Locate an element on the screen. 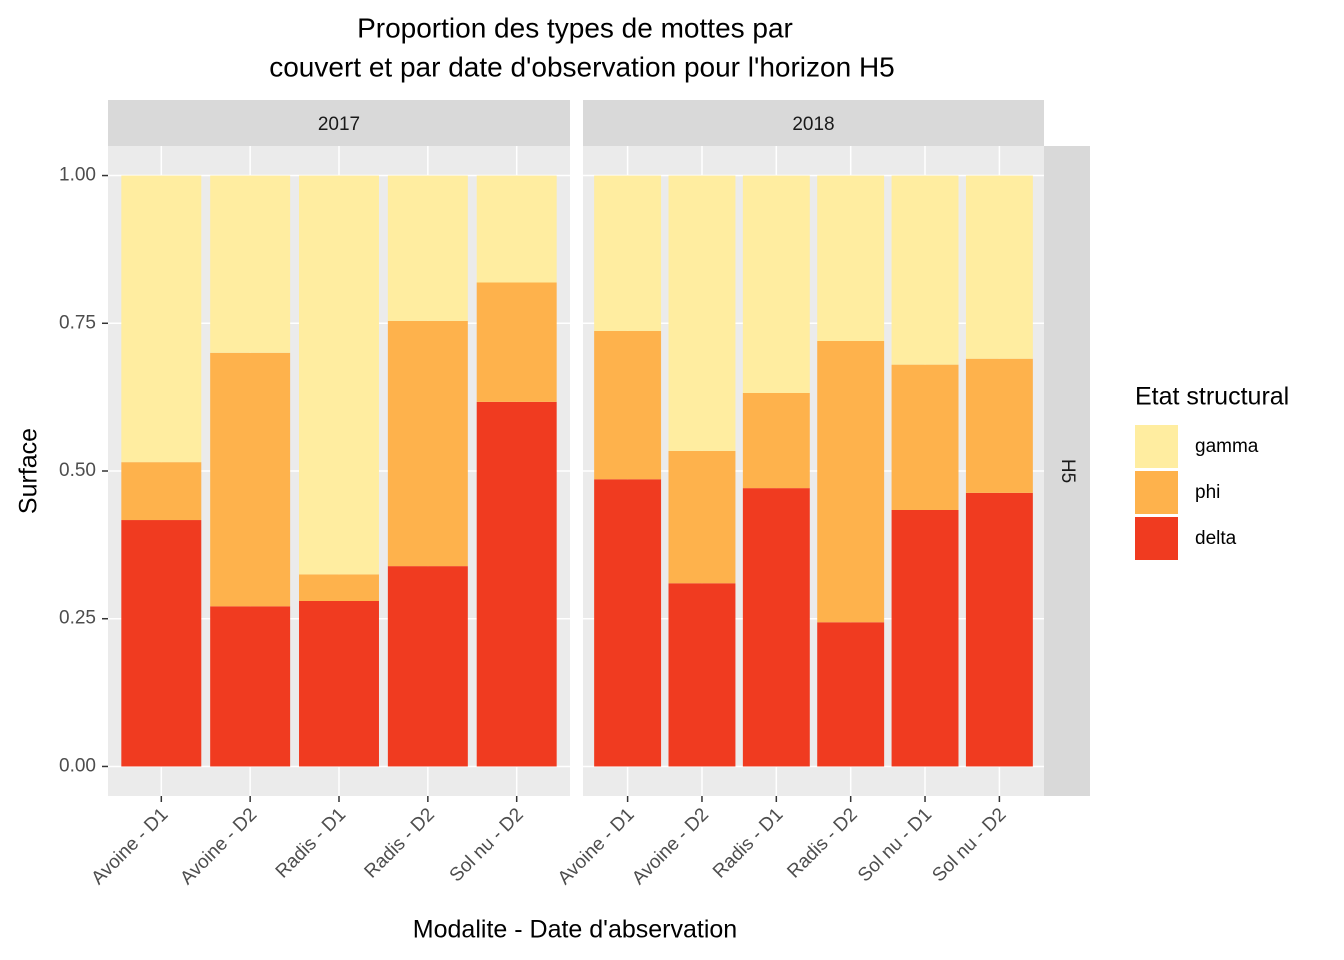 The image size is (1344, 960). x-axis-title: Modalite - Date d'abservation is located at coordinates (575, 930).